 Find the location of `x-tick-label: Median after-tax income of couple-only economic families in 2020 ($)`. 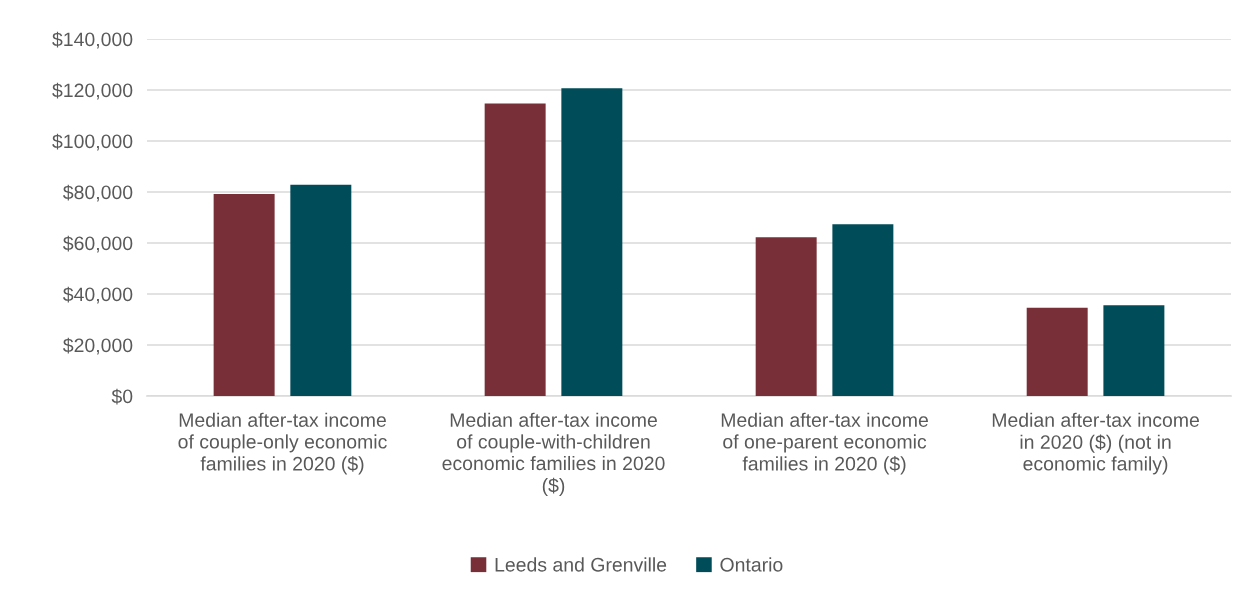

x-tick-label: Median after-tax income of couple-only economic families in 2020 ($) is located at coordinates (282, 443).